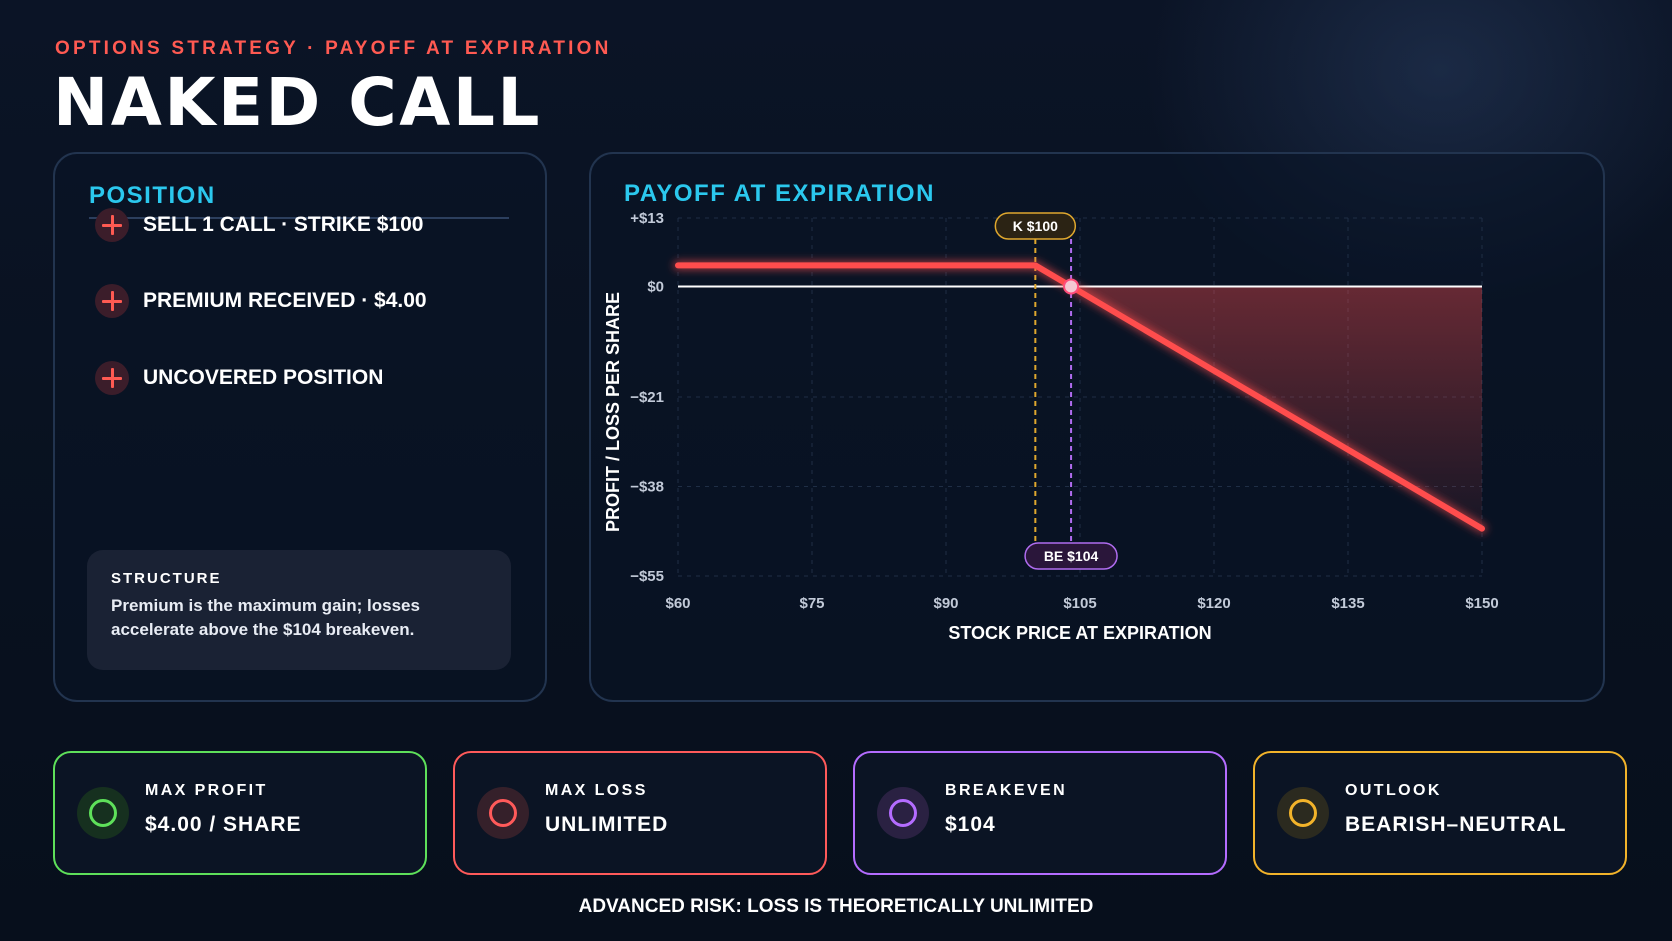 This screenshot has height=941, width=1672. Describe the element at coordinates (607, 824) in the screenshot. I see `card-value: UNLIMITED` at that location.